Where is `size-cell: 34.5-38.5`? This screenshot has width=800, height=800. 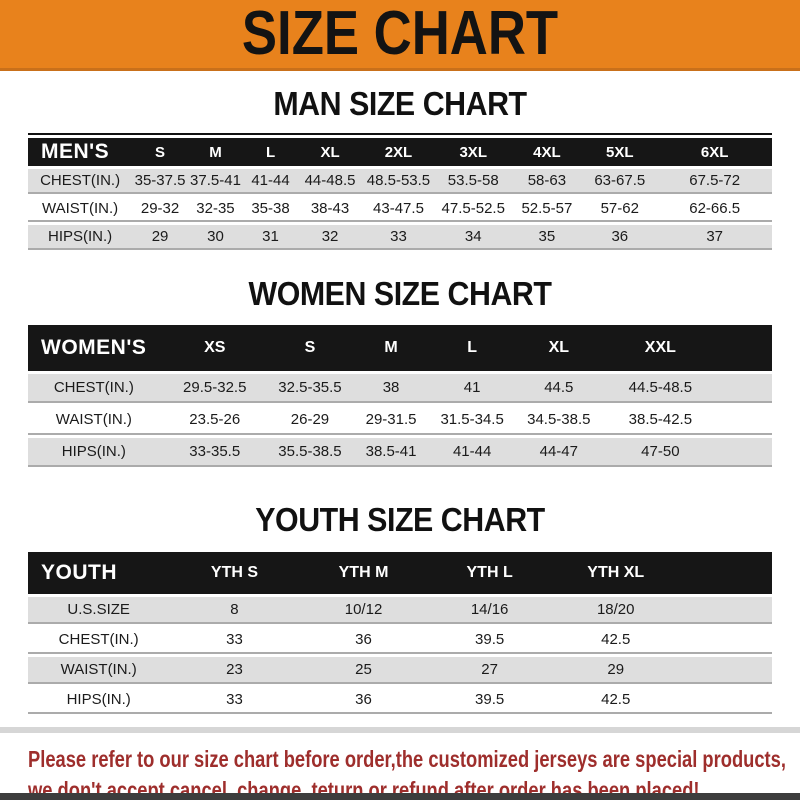
size-cell: 34.5-38.5 is located at coordinates (559, 420).